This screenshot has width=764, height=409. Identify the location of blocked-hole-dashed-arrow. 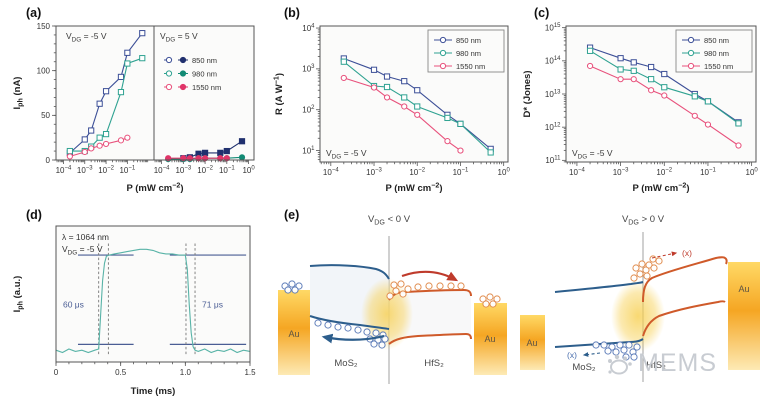
(591, 354).